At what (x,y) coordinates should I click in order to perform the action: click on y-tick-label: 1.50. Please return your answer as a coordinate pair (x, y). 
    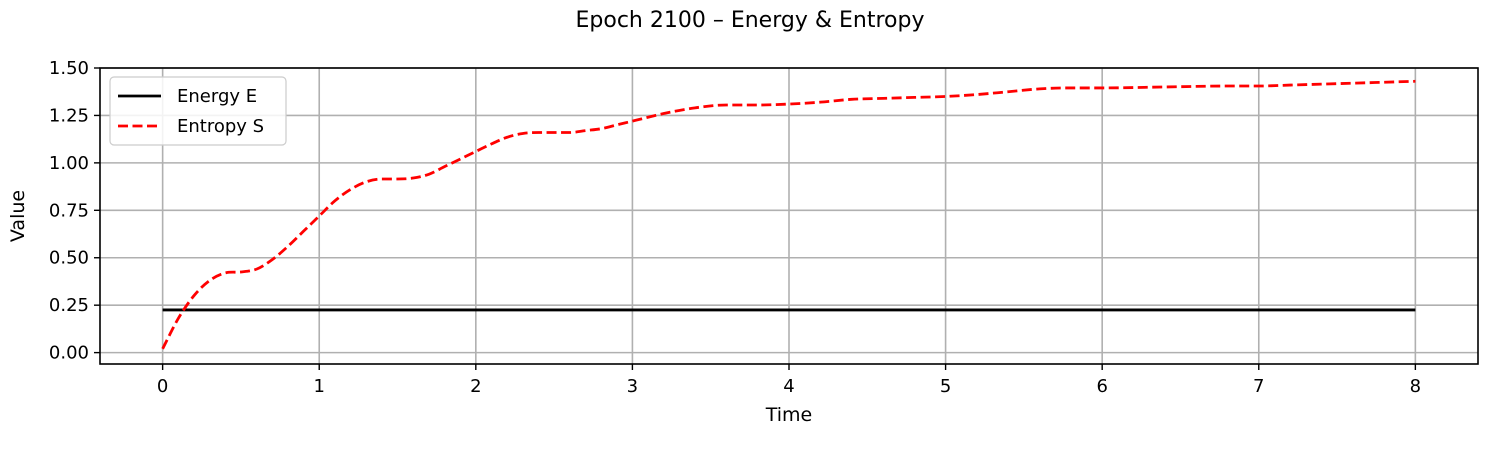
    Looking at the image, I should click on (69, 68).